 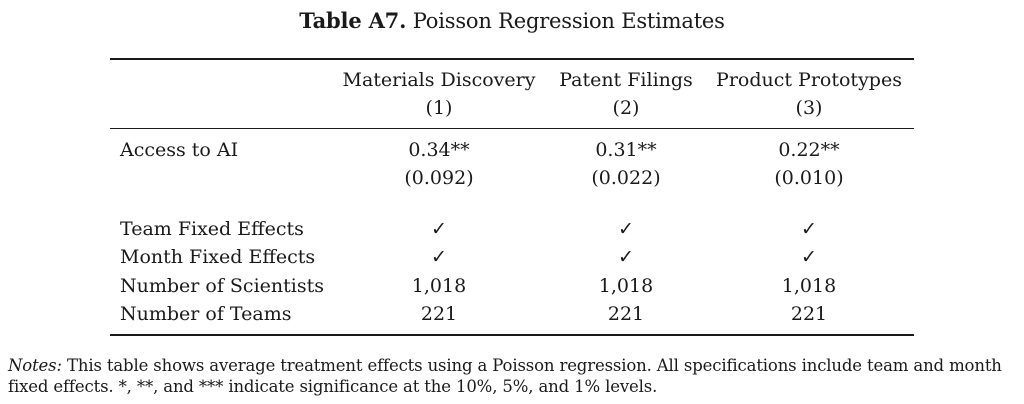 What do you see at coordinates (809, 178) in the screenshot?
I see `std-error-cell: (0.010)` at bounding box center [809, 178].